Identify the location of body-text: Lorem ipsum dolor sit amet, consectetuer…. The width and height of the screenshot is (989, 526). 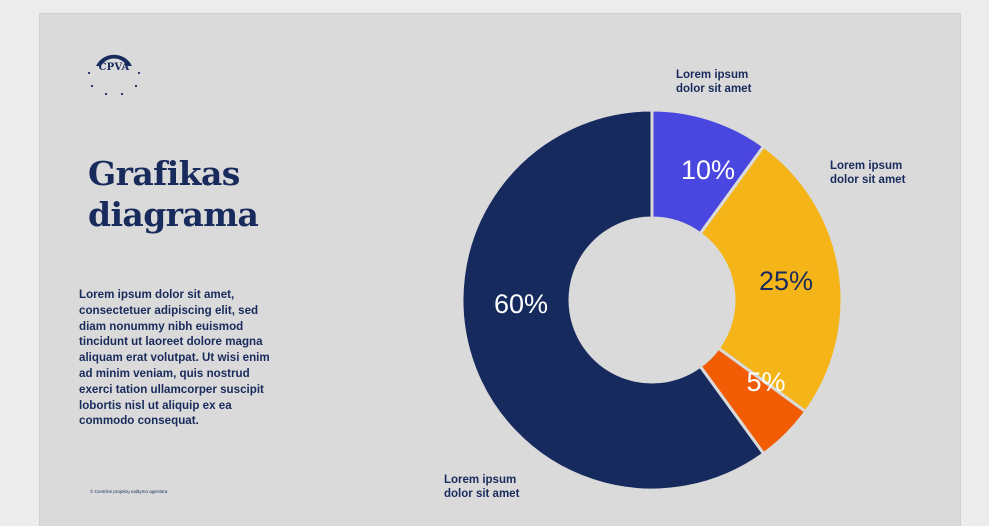
(174, 358).